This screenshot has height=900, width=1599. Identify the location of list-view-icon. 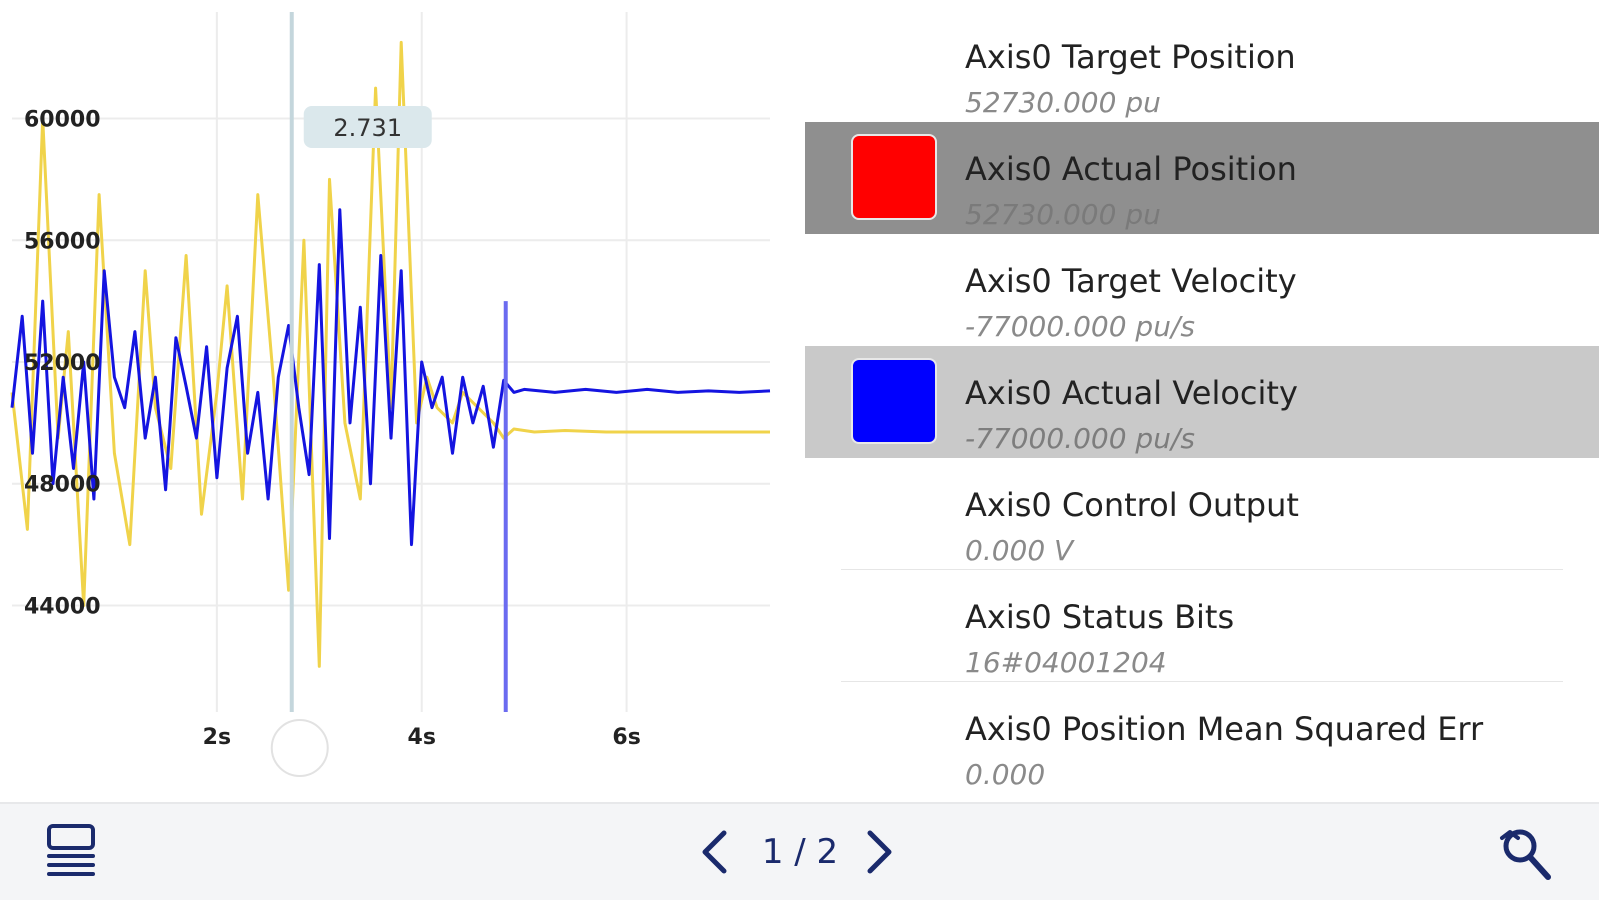
(71, 850).